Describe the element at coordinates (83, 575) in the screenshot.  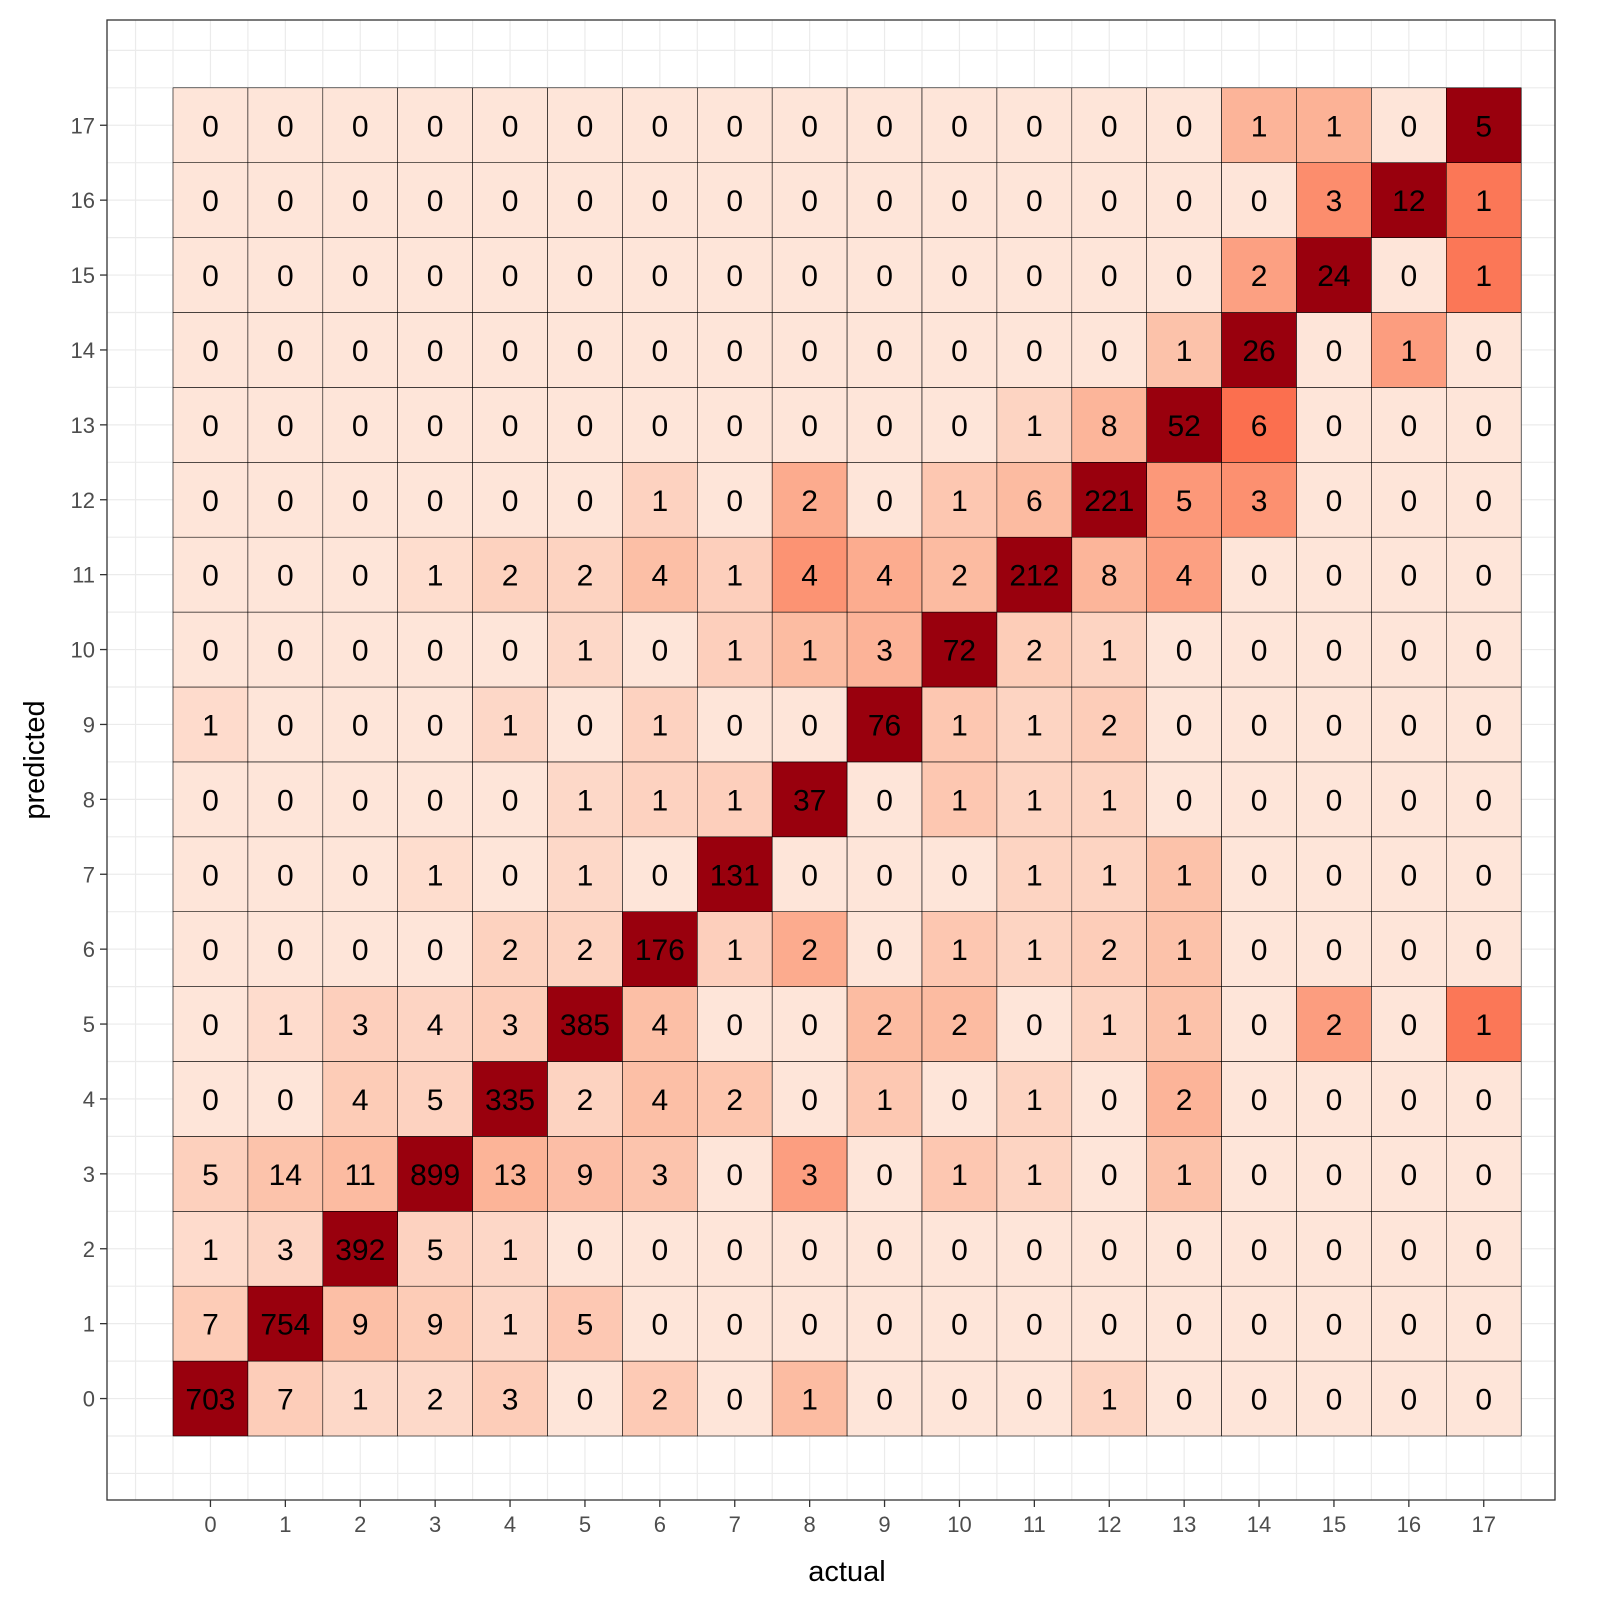
I see `y-tick-label: 11` at that location.